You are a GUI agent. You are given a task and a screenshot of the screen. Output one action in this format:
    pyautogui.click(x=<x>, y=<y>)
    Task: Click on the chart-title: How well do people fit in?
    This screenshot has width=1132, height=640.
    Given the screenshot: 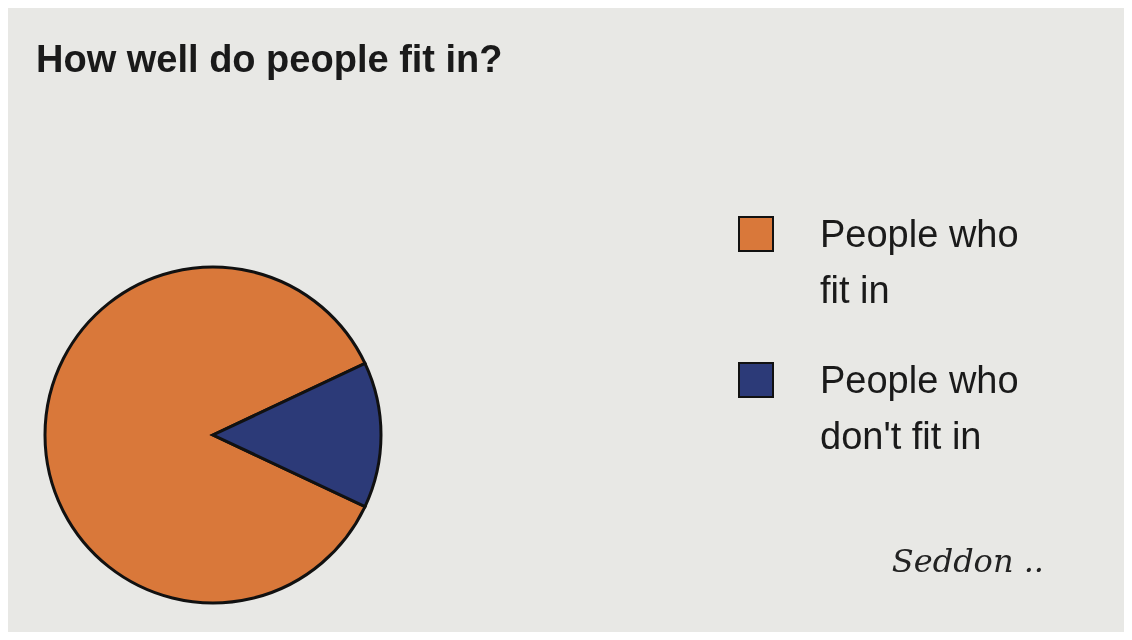 What is the action you would take?
    pyautogui.click(x=269, y=59)
    